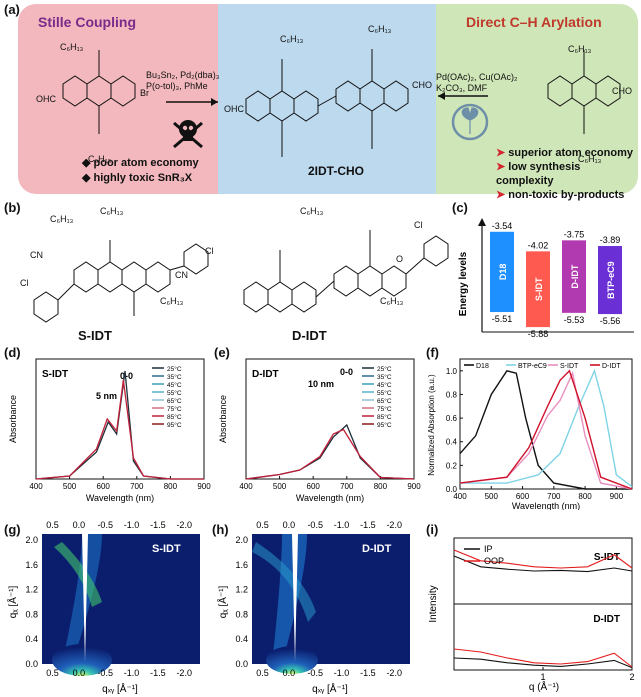 Image resolution: width=641 pixels, height=697 pixels. Describe the element at coordinates (384, 377) in the screenshot. I see `legend-label: 35°C` at that location.